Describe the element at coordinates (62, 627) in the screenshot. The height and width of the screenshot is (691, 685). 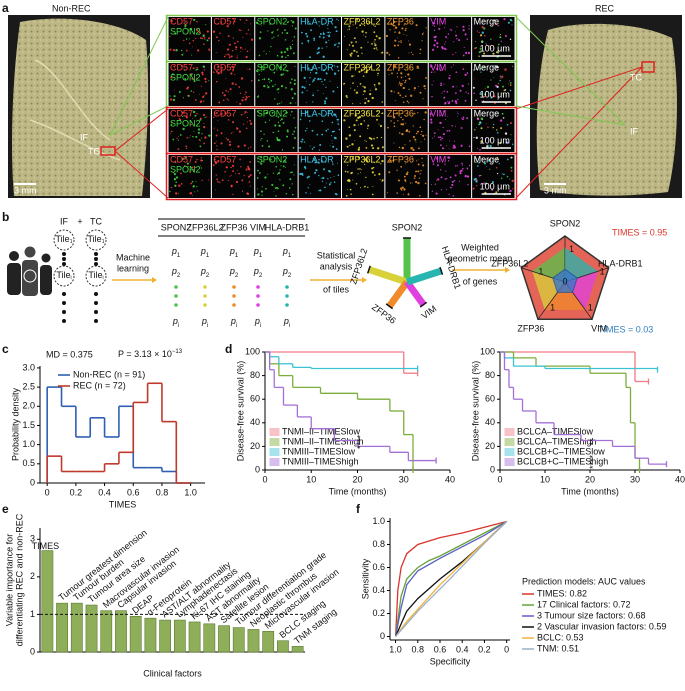
I see `bar` at that location.